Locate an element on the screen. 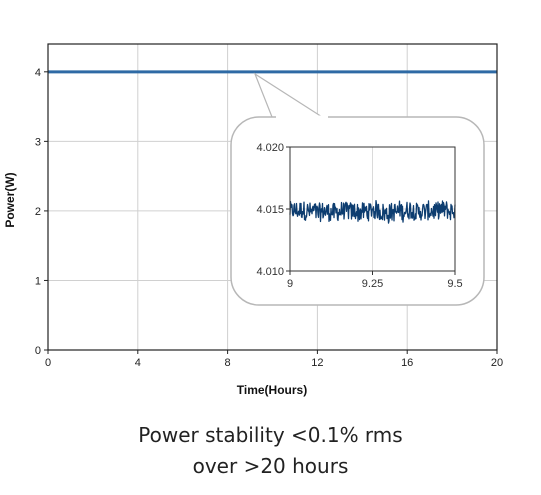 This screenshot has height=495, width=541. main-y-tick-label: 2 is located at coordinates (38, 212).